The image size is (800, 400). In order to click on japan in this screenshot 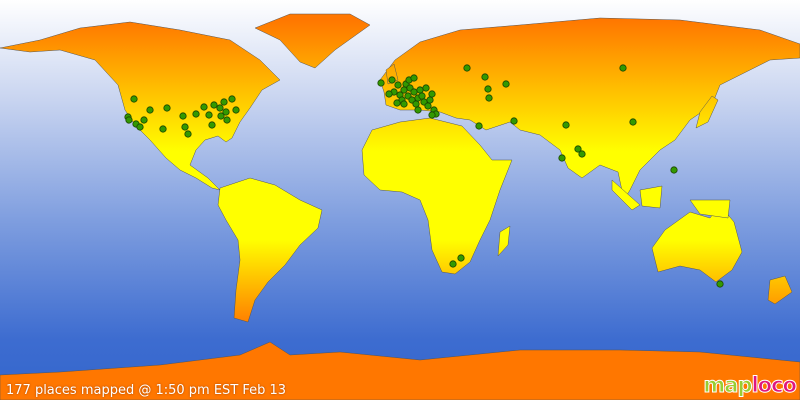, I will do `click(707, 112)`.